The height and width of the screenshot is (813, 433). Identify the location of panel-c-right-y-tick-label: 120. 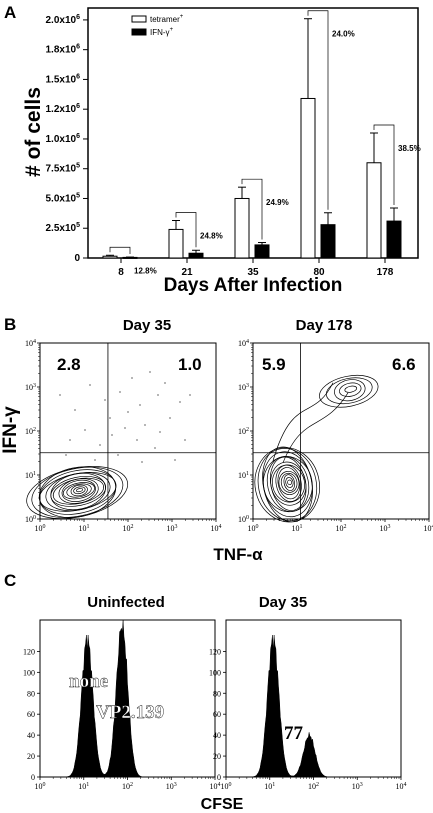
(215, 651).